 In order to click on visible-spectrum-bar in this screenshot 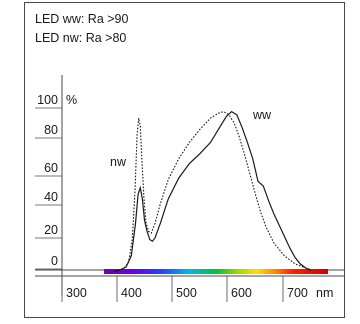, I will do `click(216, 271)`.